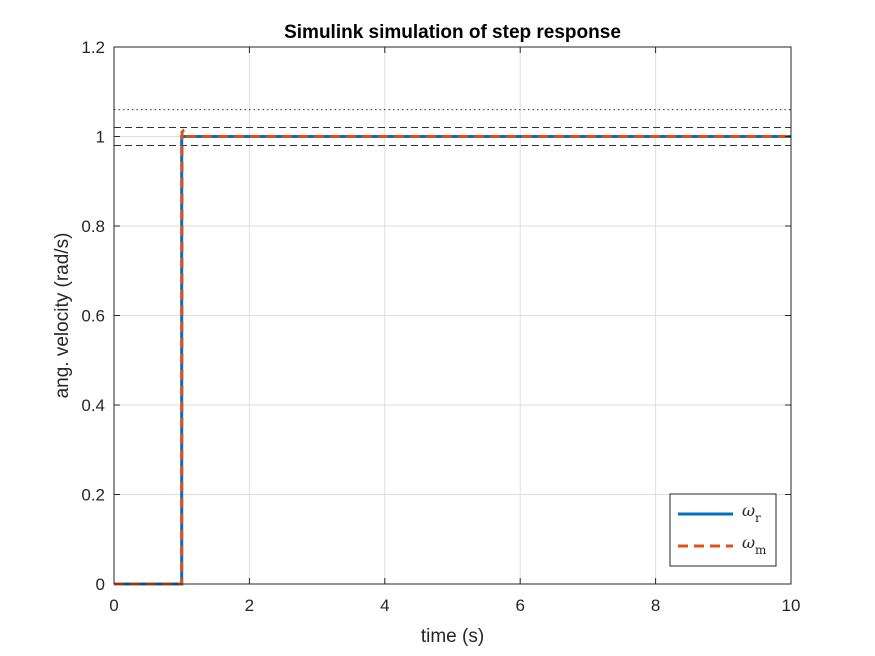 This screenshot has width=875, height=656. Describe the element at coordinates (723, 530) in the screenshot. I see `legend-box` at that location.